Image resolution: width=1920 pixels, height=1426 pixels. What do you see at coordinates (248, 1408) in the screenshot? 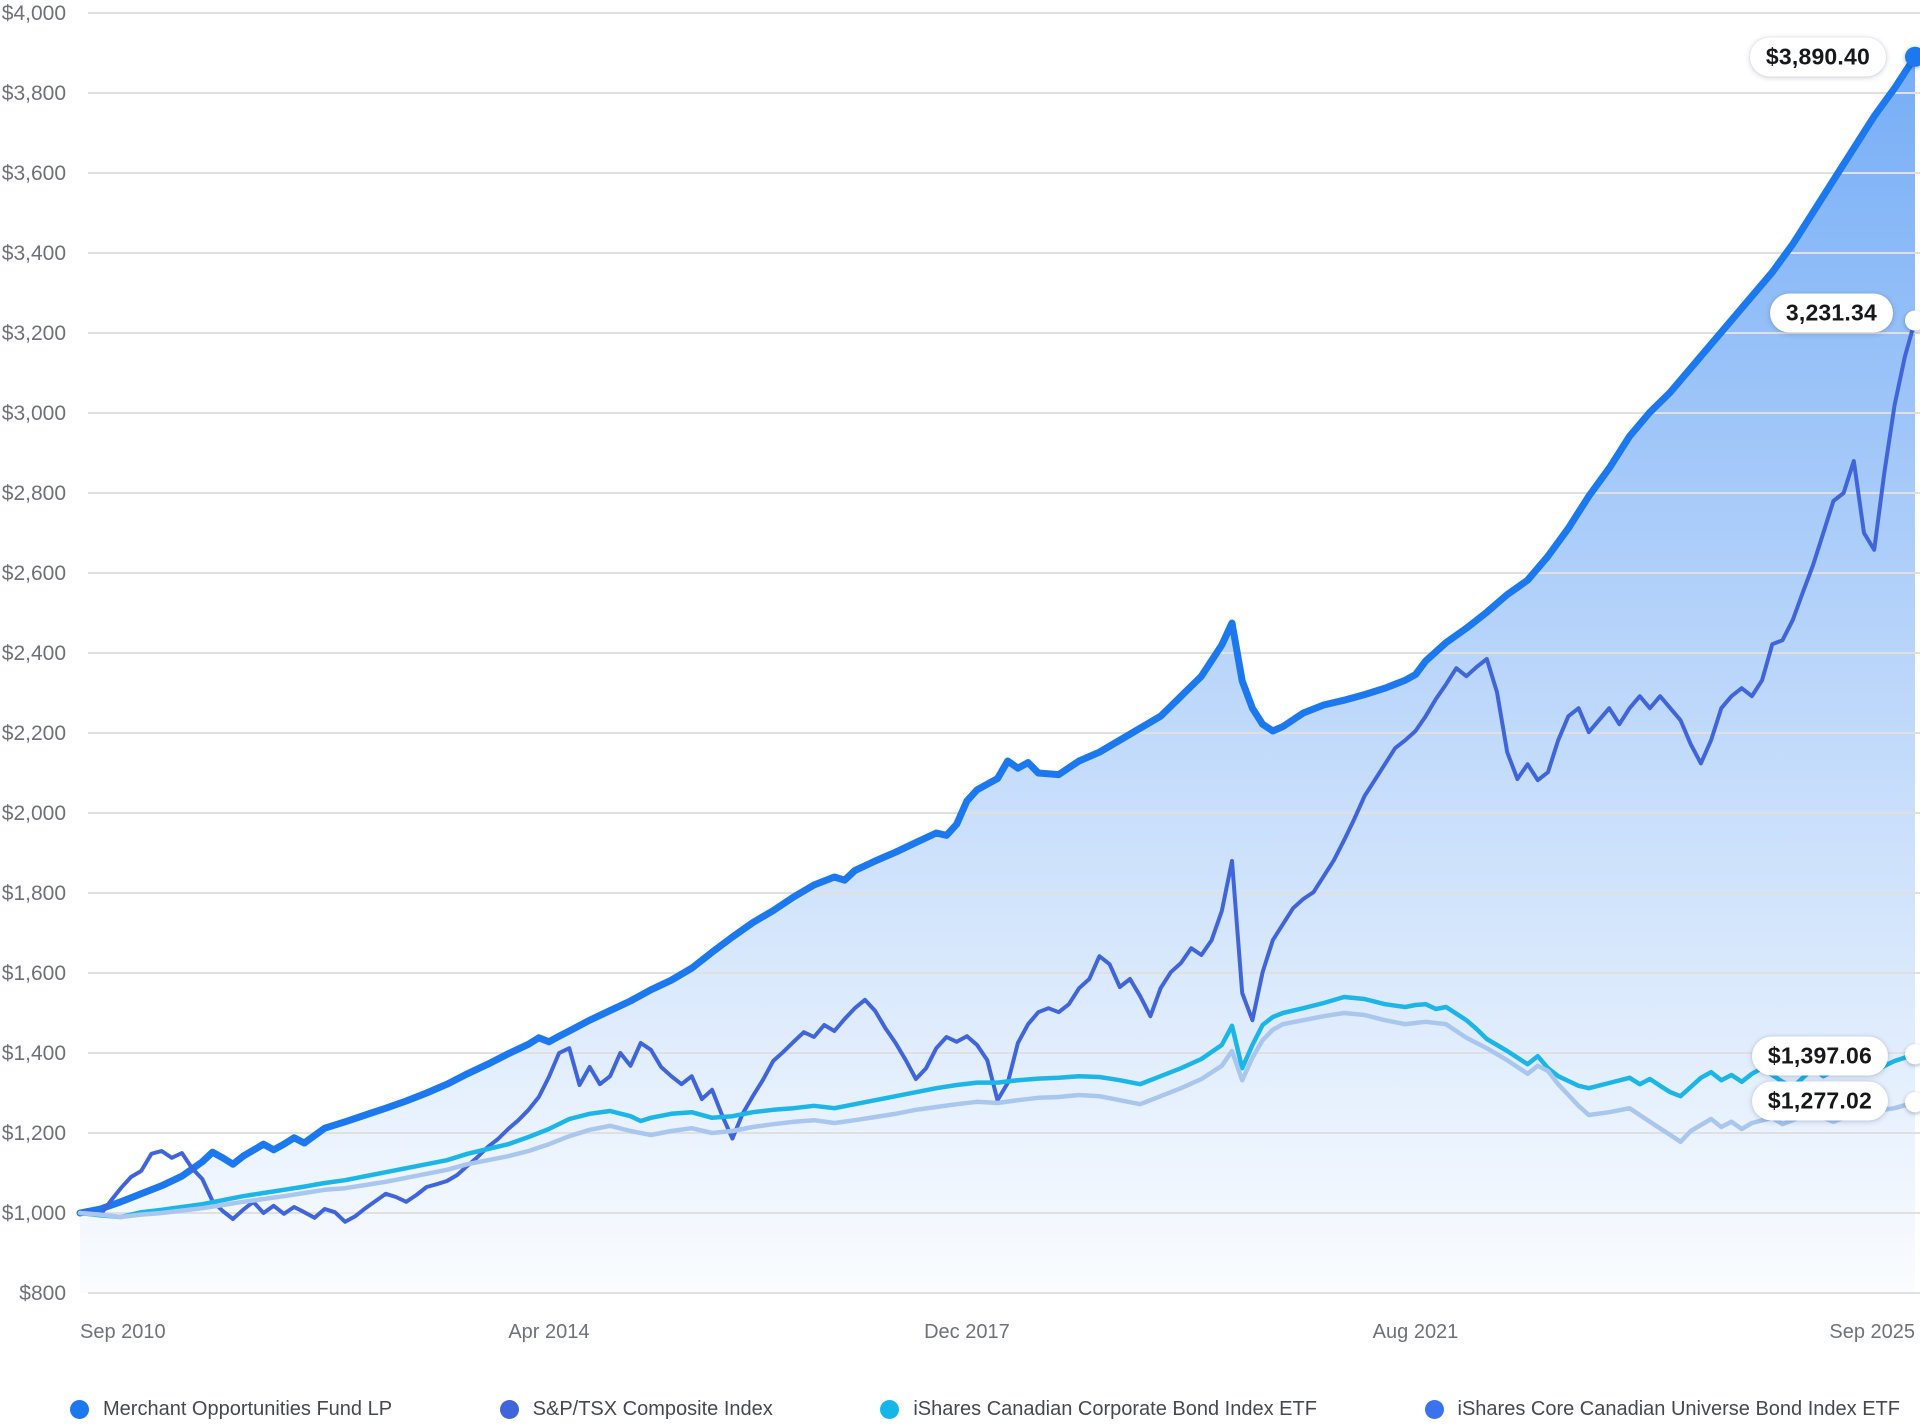
I see `legend-item-label: Merchant Opportunities Fund LP` at bounding box center [248, 1408].